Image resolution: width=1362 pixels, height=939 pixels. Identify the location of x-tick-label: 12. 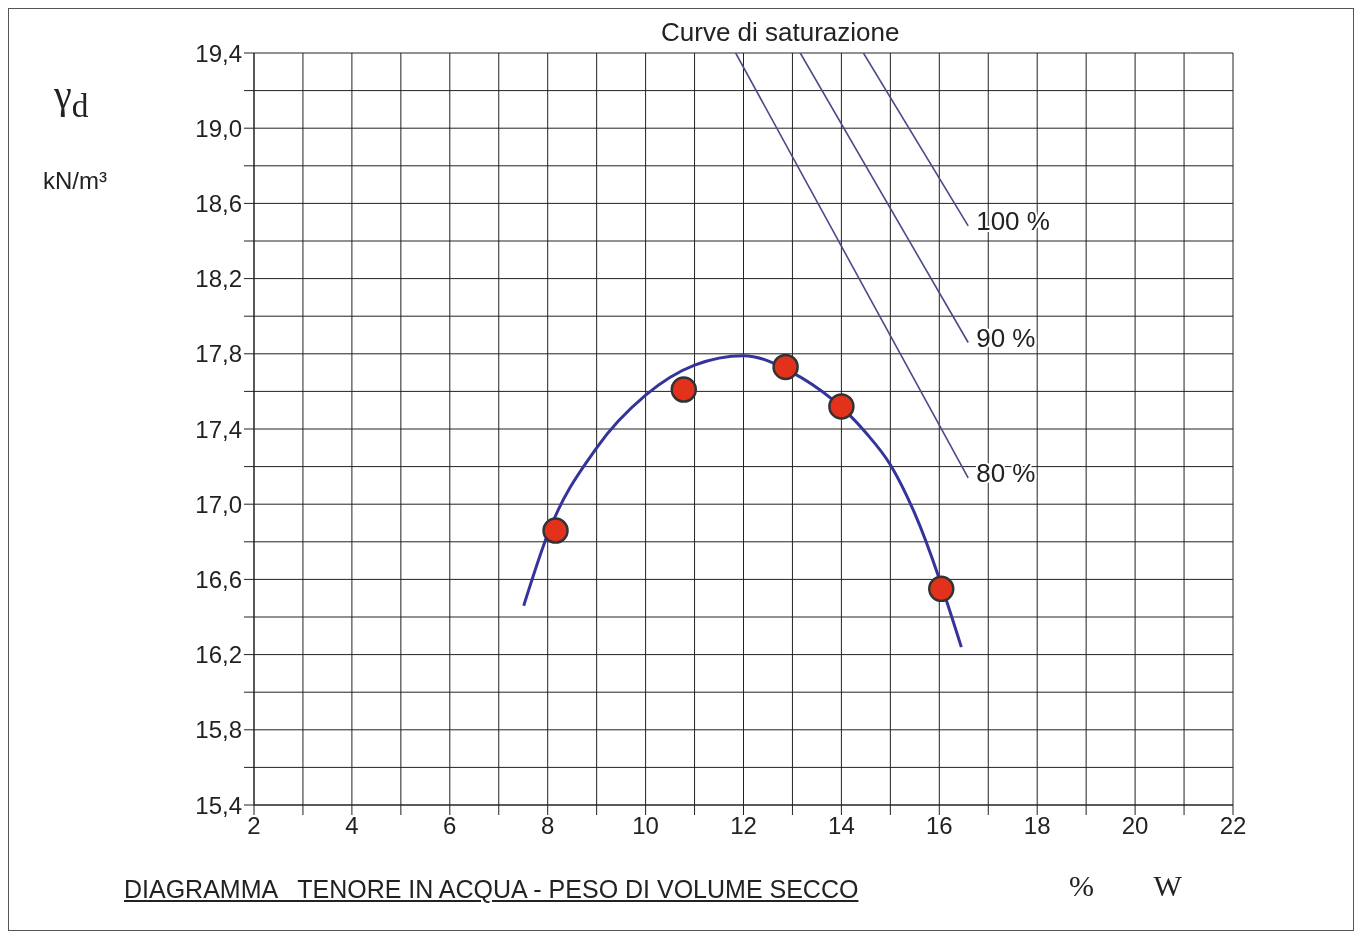
(743, 826).